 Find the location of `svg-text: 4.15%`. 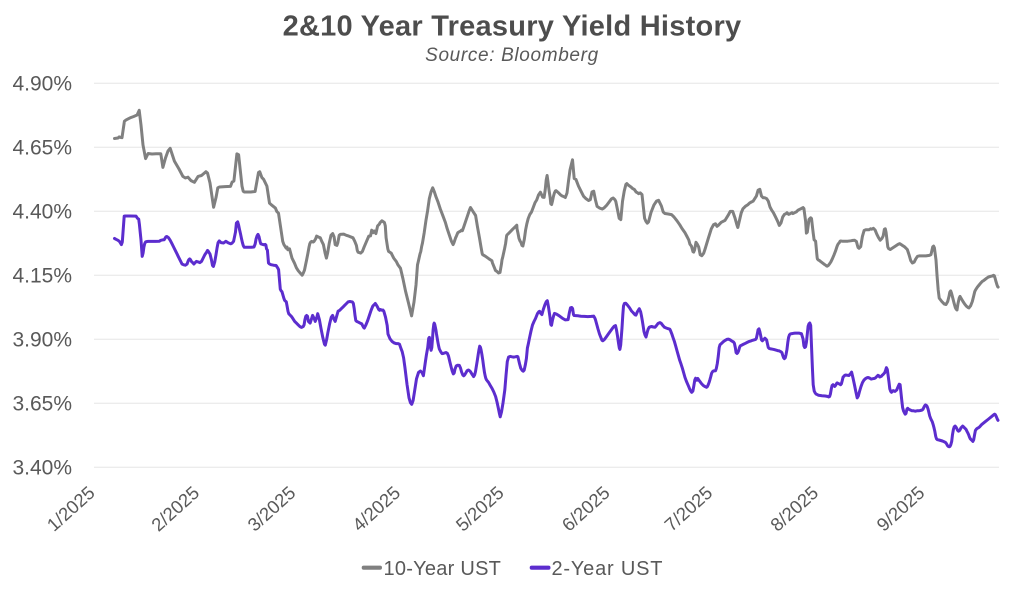

svg-text: 4.15% is located at coordinates (42, 276).